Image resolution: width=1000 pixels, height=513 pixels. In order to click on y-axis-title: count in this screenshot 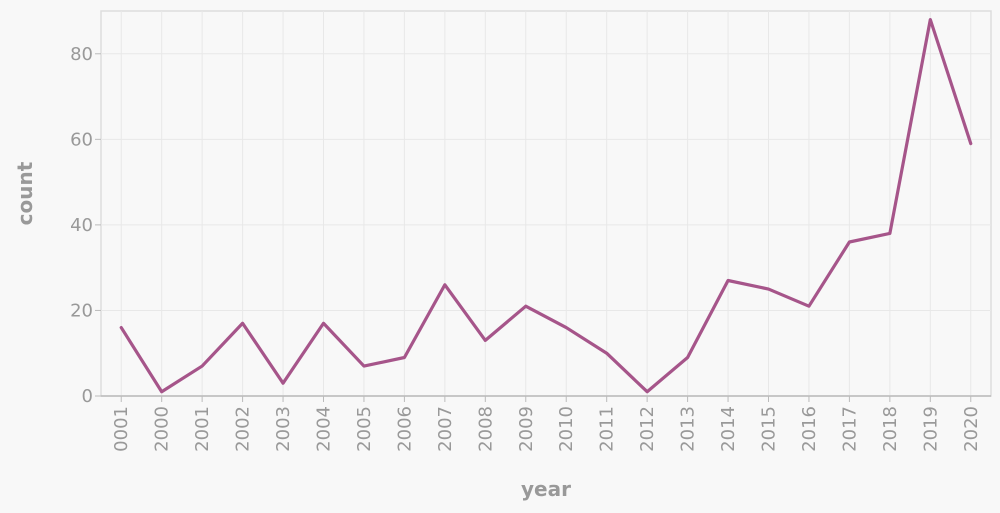, I will do `click(25, 193)`.